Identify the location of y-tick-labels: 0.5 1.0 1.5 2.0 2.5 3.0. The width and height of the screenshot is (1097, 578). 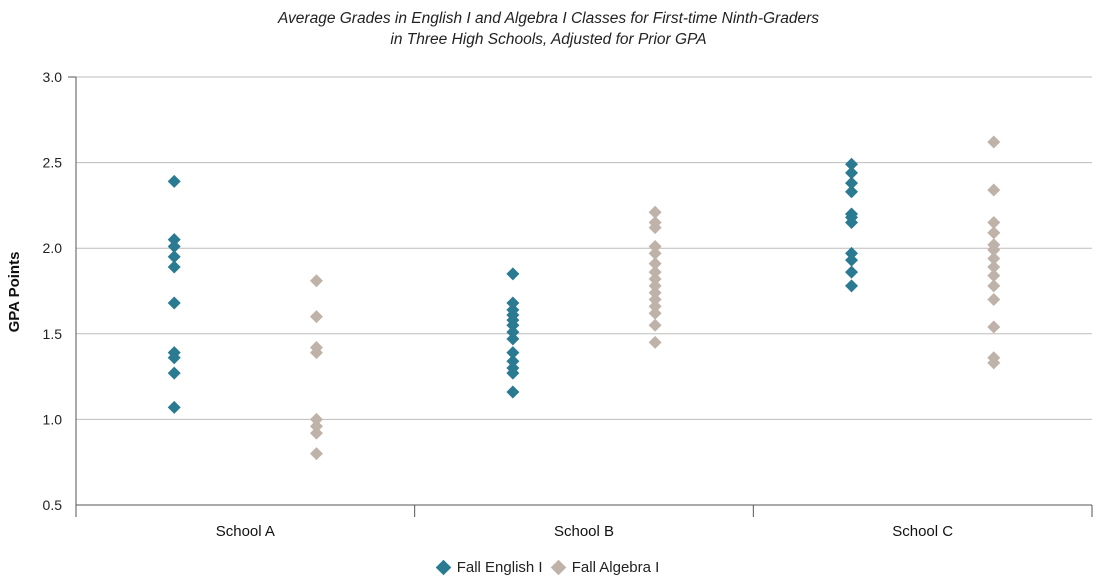
(53, 291).